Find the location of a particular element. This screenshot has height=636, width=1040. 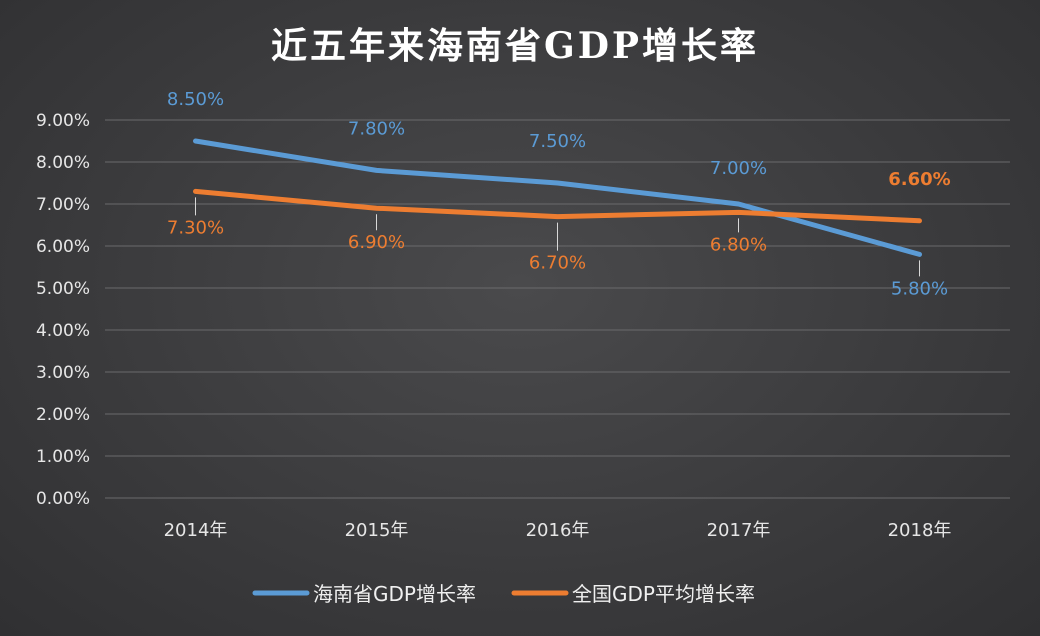

y-tick-label: 3.00% is located at coordinates (63, 373).